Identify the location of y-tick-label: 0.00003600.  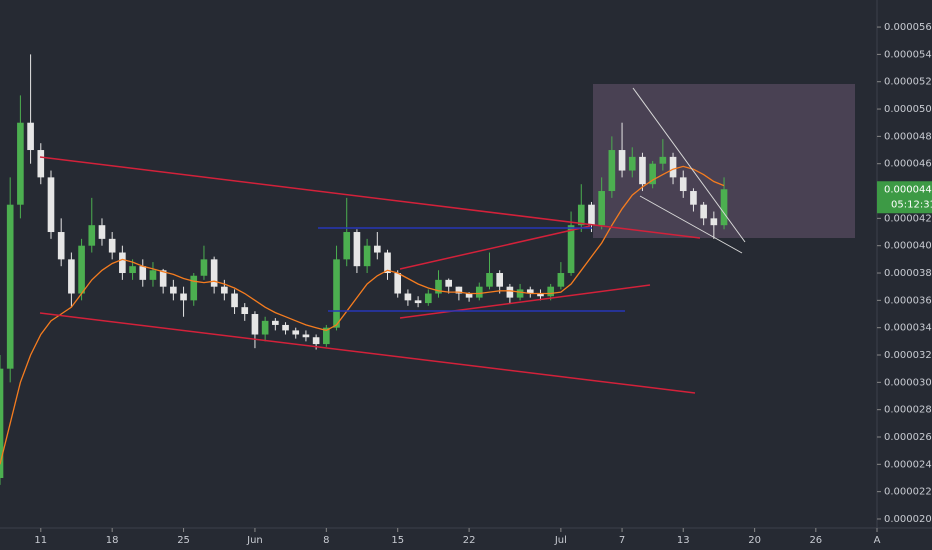
(908, 300).